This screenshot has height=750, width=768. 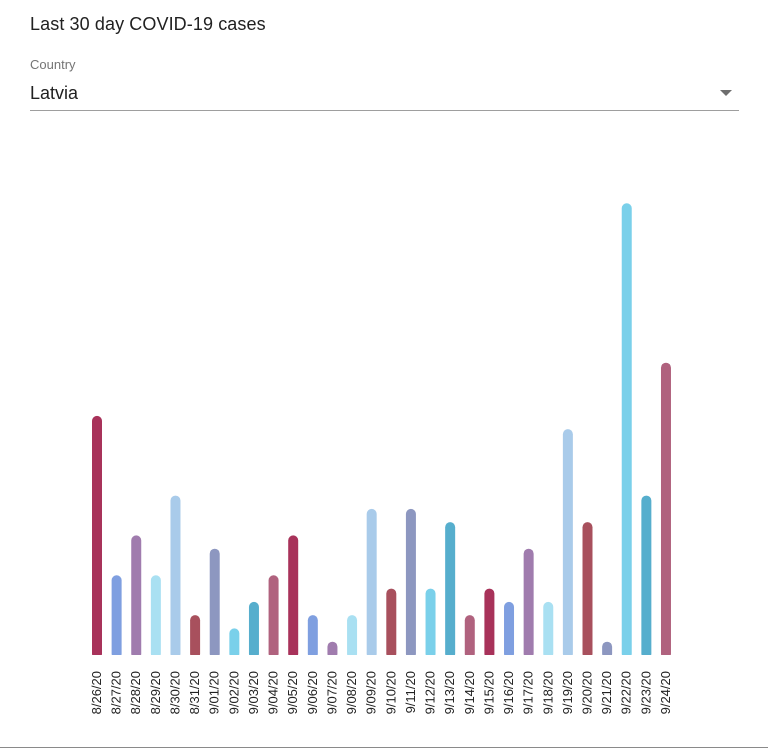 What do you see at coordinates (508, 692) in the screenshot?
I see `x-tick-label: 9/16/20` at bounding box center [508, 692].